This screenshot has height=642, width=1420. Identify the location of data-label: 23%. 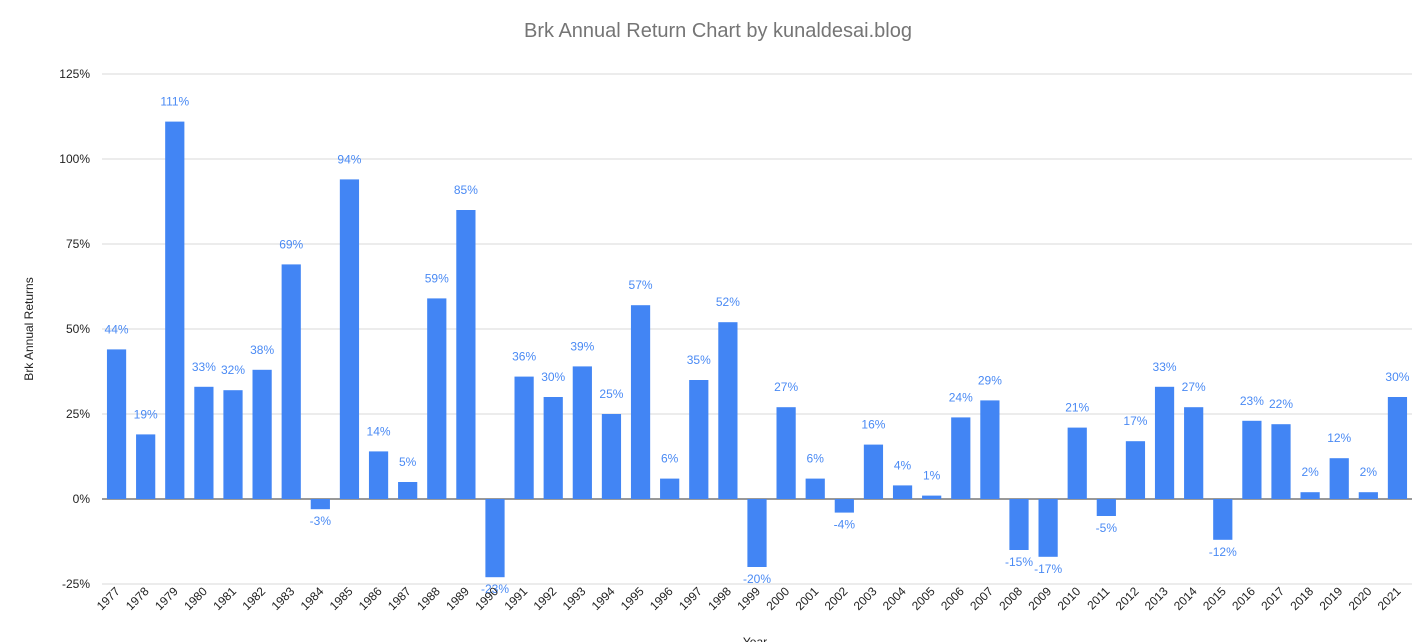
(1252, 401).